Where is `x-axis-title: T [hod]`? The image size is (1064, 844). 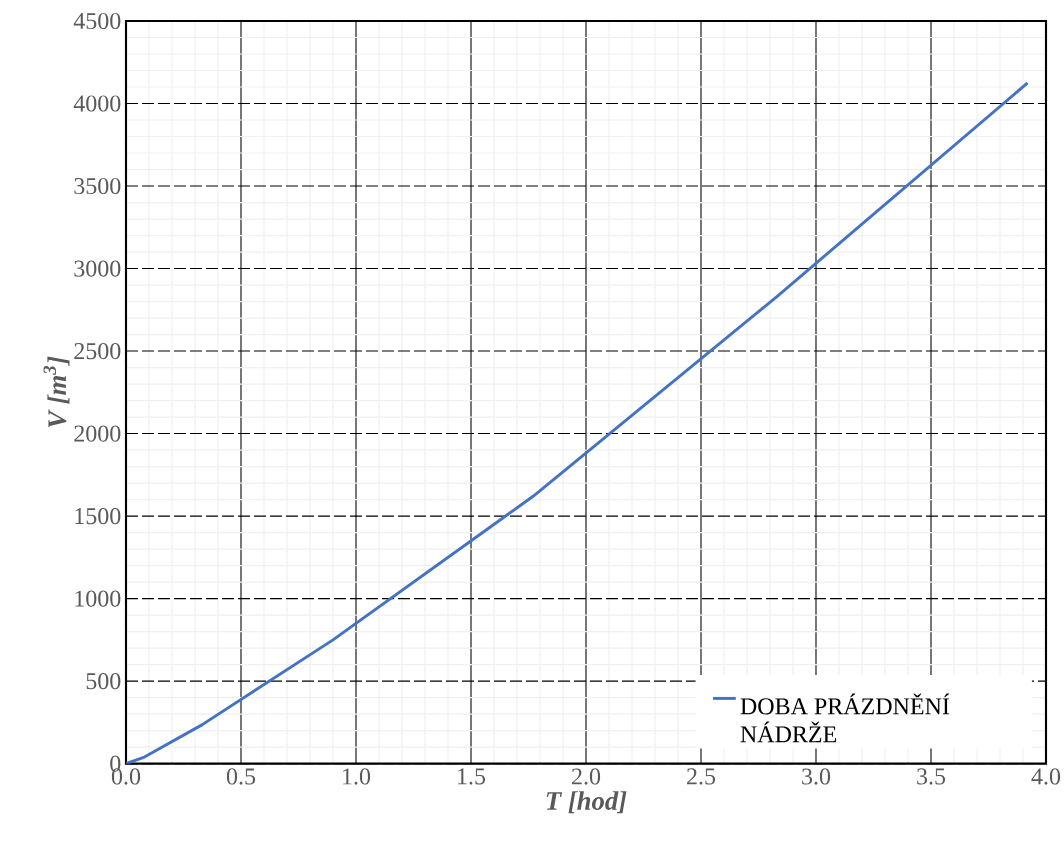 x-axis-title: T [hod] is located at coordinates (586, 802).